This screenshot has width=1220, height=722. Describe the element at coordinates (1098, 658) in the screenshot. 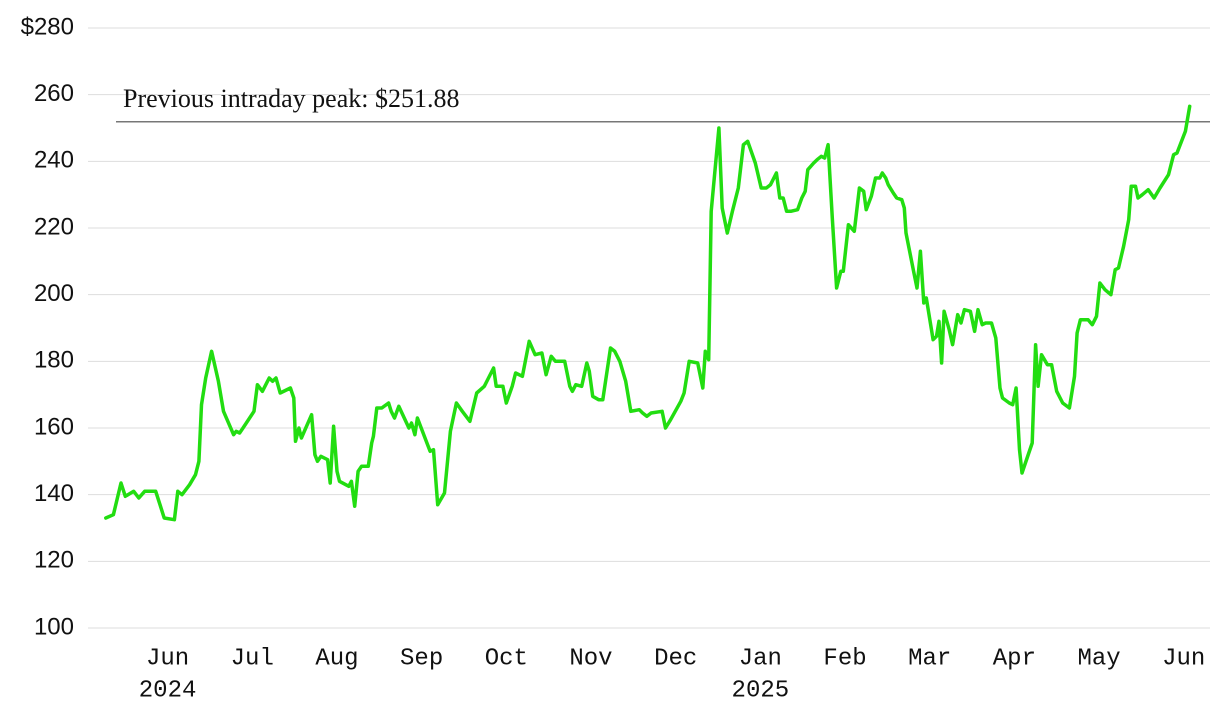

I see `x-tick-label: May` at that location.